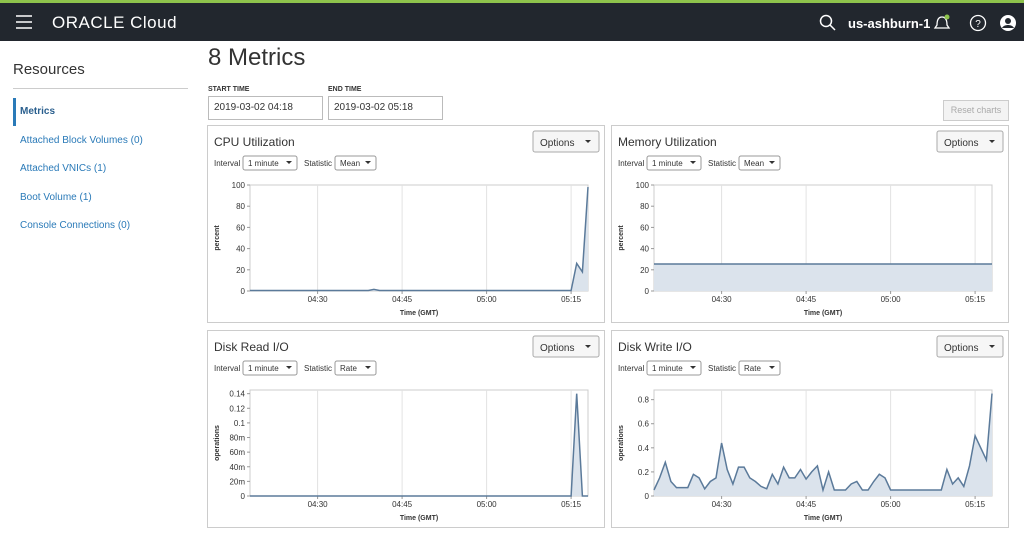  Describe the element at coordinates (512, 20) in the screenshot. I see `header: ORACLE Cloud us-ashburn-1 ?` at that location.